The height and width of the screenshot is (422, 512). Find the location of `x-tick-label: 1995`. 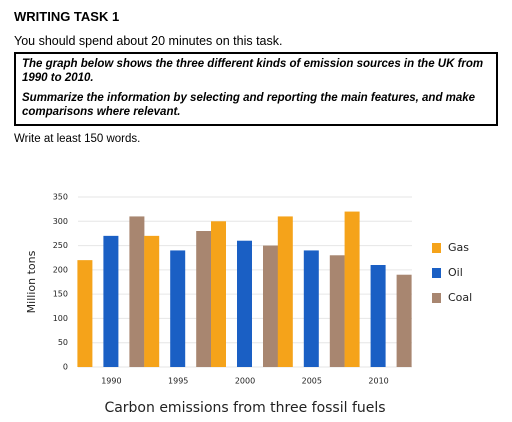

x-tick-label: 1995 is located at coordinates (178, 381).